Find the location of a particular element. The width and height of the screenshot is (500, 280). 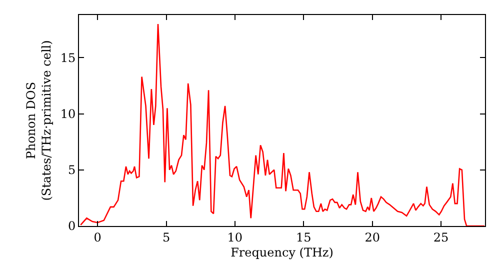

x-tick-label: 20 is located at coordinates (372, 237).